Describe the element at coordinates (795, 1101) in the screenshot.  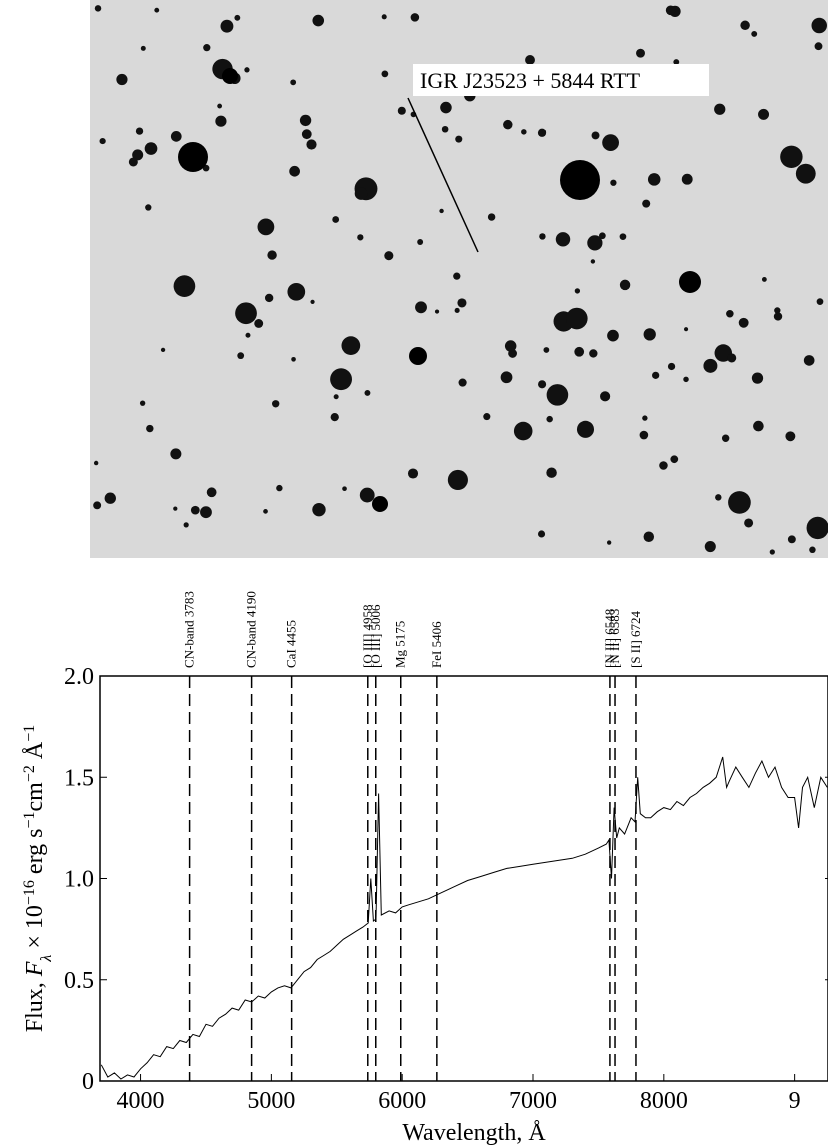
I see `x-tick-label: 9` at that location.